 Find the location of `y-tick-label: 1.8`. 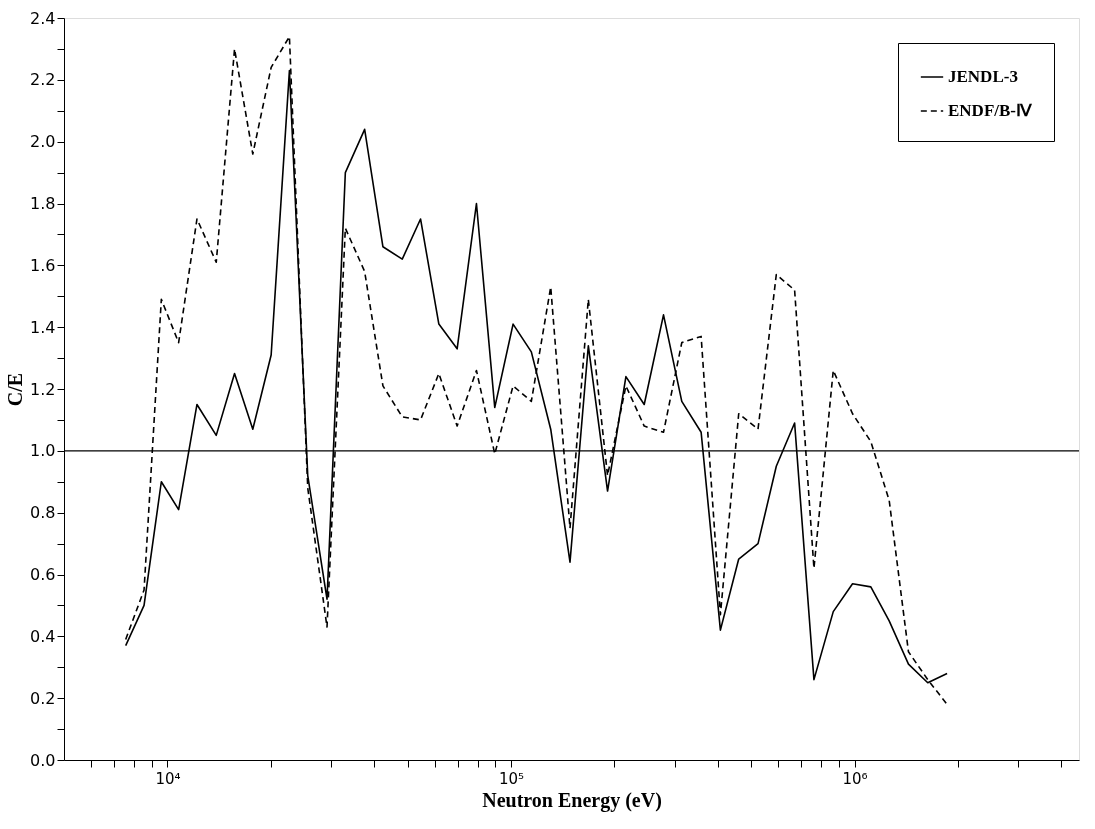

y-tick-label: 1.8 is located at coordinates (43, 203).